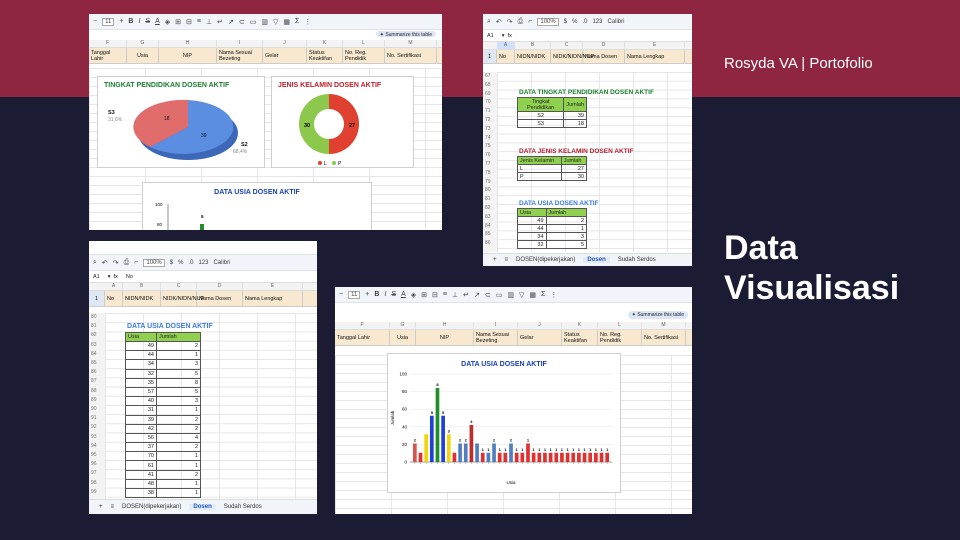 This screenshot has height=540, width=960. What do you see at coordinates (489, 21) in the screenshot?
I see `search-icon: ⌕` at bounding box center [489, 21].